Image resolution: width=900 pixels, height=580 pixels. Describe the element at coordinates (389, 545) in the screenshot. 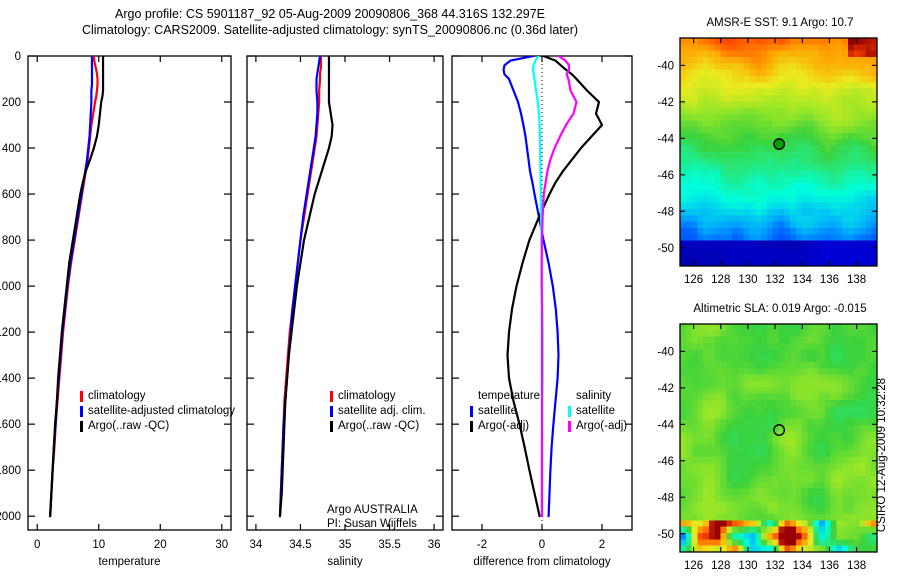

I see `x-tick-label: 35.5` at that location.